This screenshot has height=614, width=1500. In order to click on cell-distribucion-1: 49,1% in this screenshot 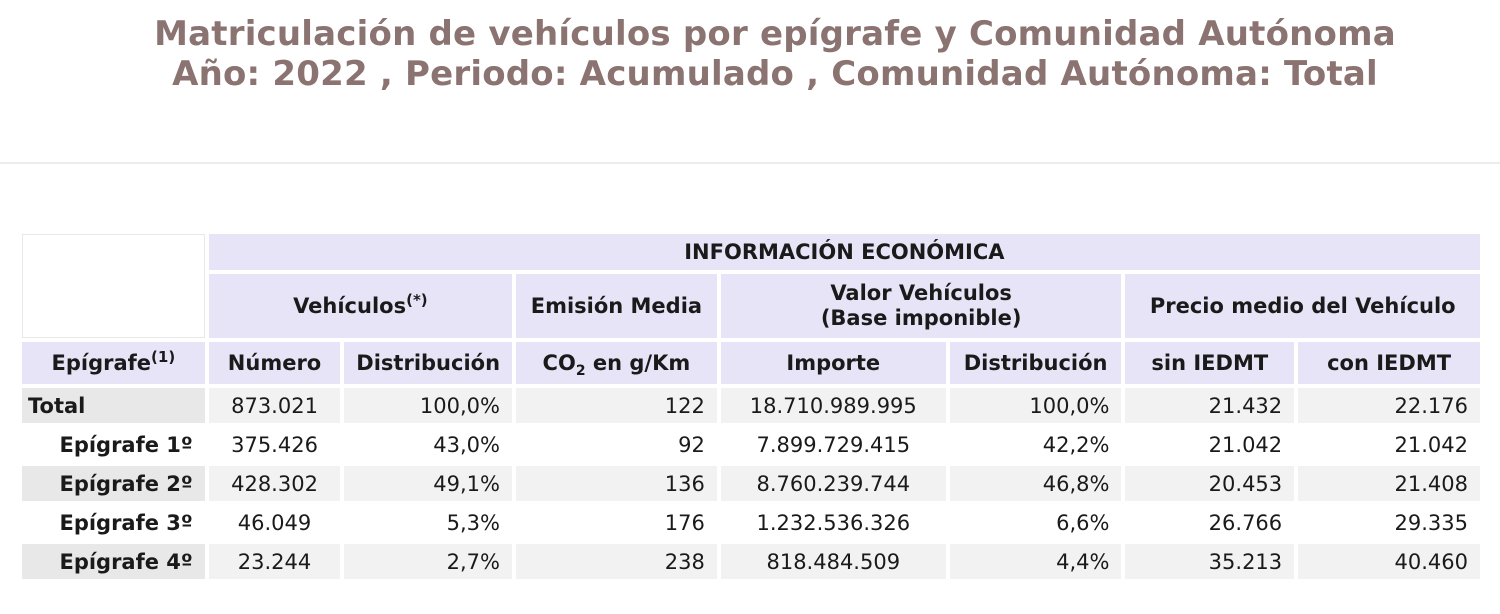, I will do `click(428, 483)`.